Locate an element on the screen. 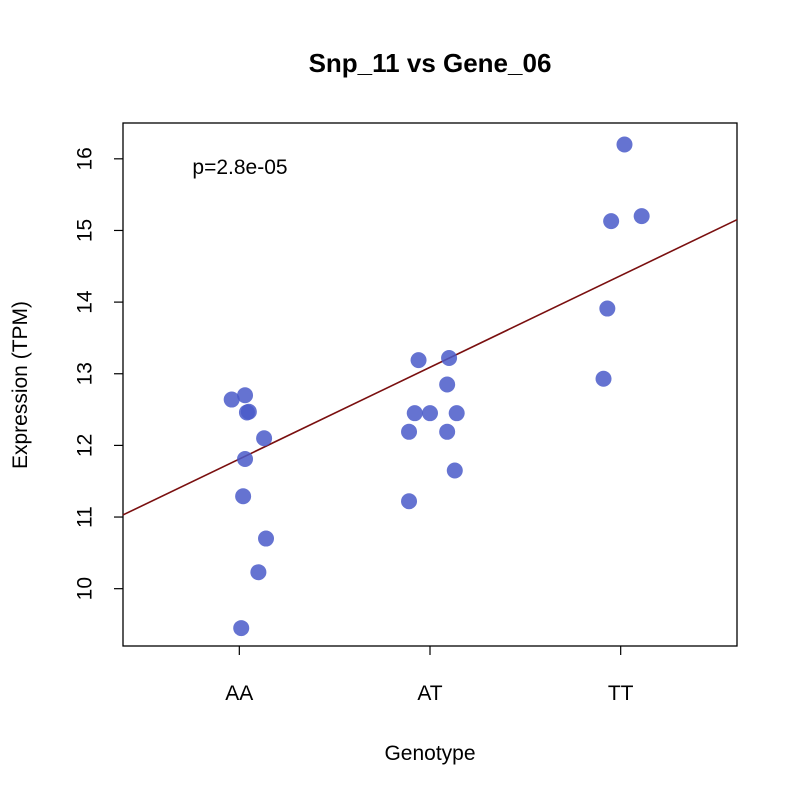  y-tick-label: 12 is located at coordinates (85, 445).